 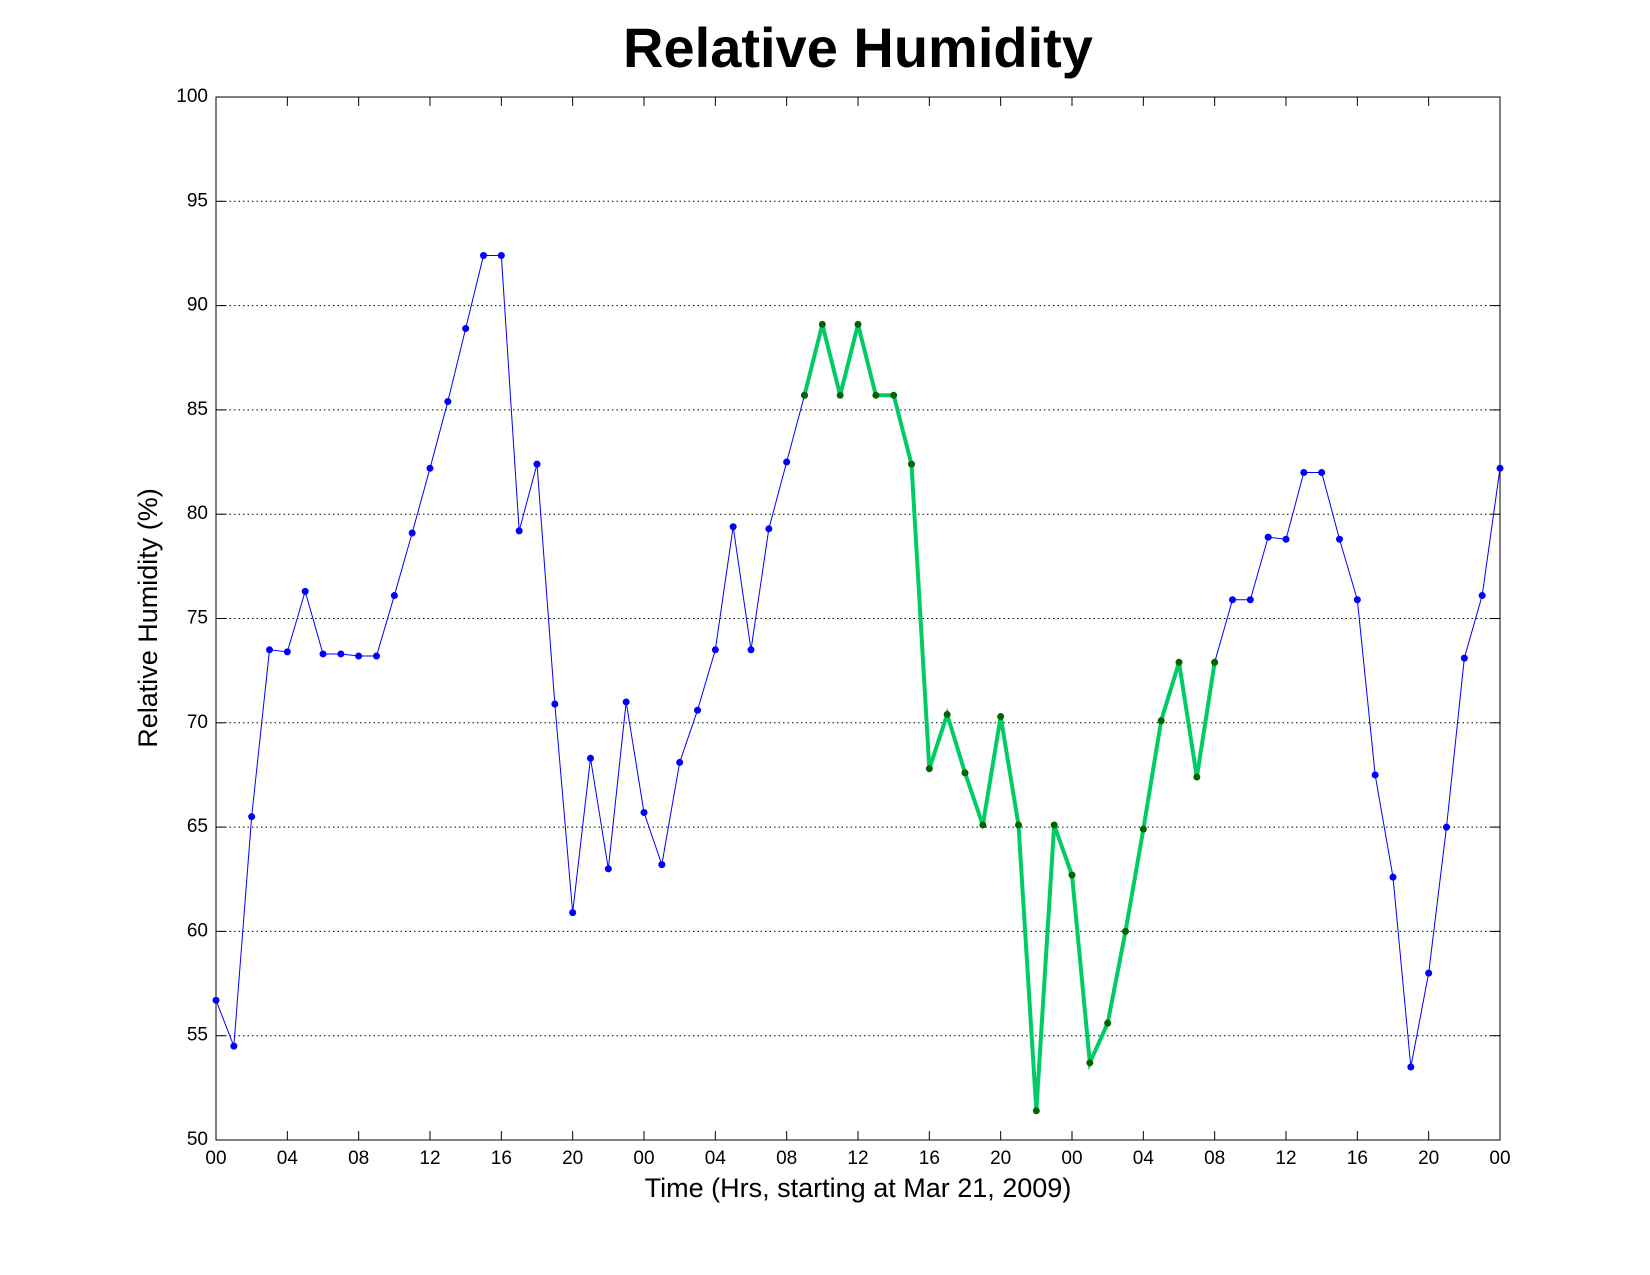 I want to click on y-tick-label: 80, so click(x=197, y=513).